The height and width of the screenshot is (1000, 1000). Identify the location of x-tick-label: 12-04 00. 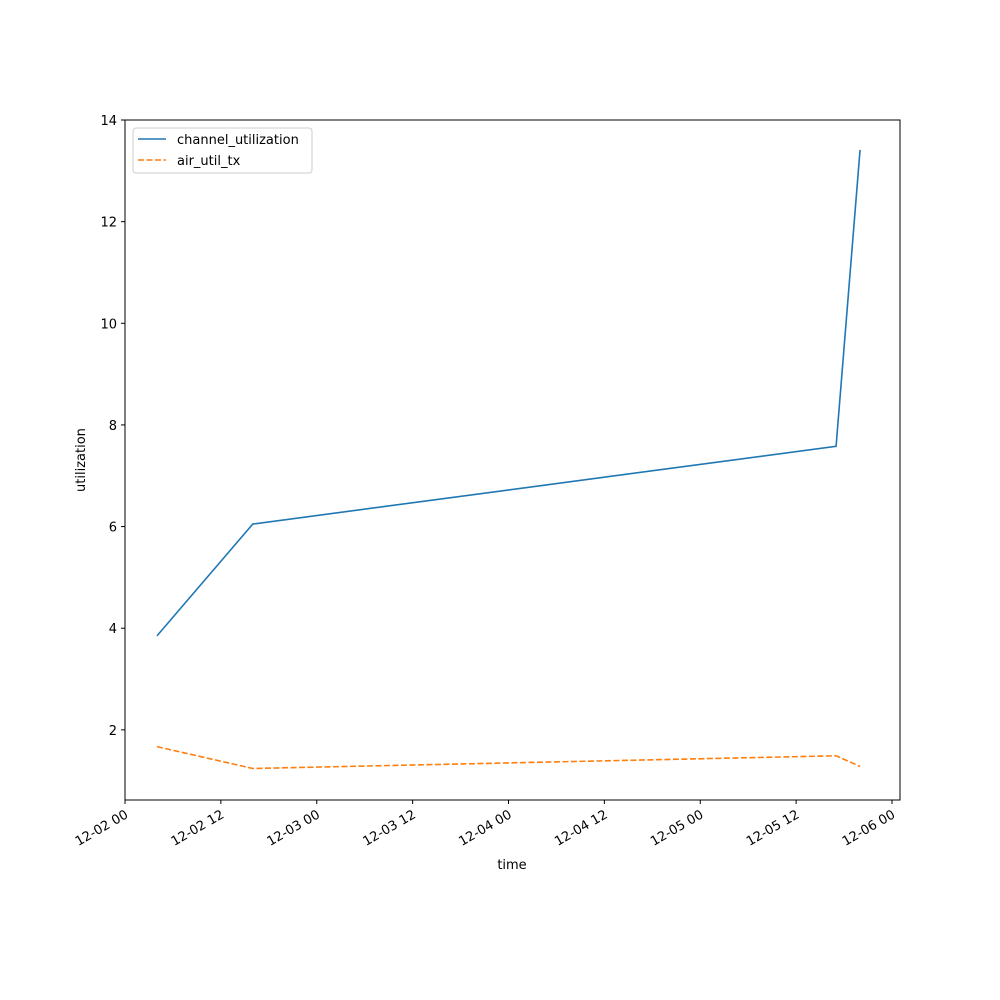
(485, 828).